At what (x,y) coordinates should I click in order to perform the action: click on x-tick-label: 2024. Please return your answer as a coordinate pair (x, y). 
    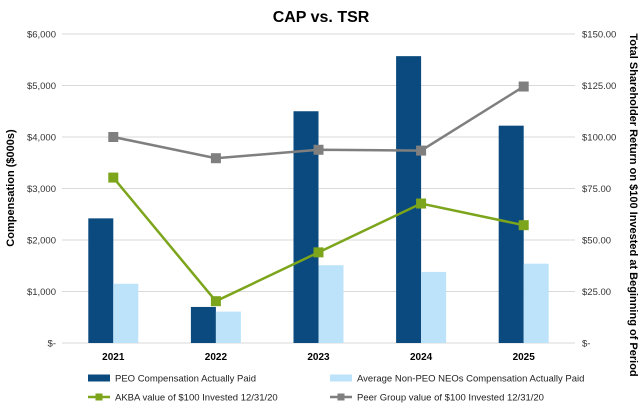
    Looking at the image, I should click on (421, 357).